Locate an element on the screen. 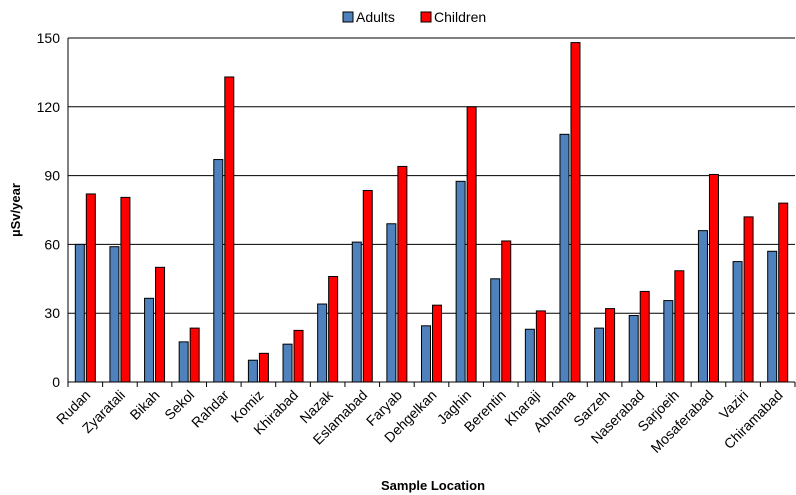 The width and height of the screenshot is (796, 495). bar-adults-kharaji is located at coordinates (529, 355).